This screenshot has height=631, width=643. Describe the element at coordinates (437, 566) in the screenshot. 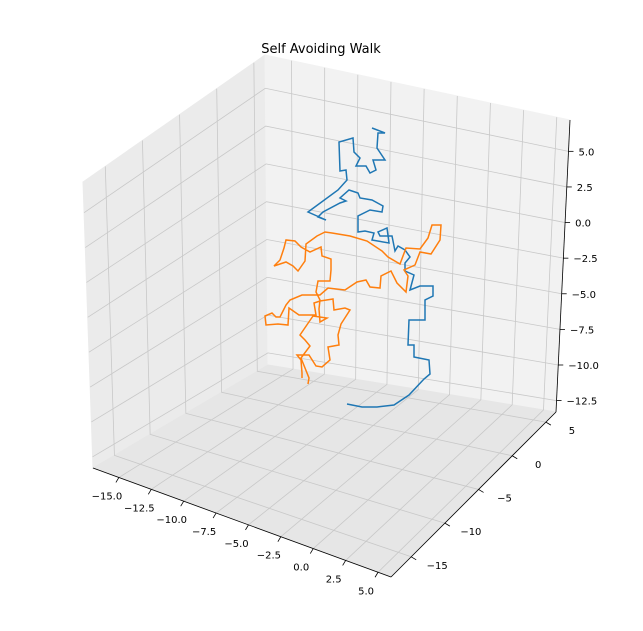

I see `y-tick-label: −15` at that location.